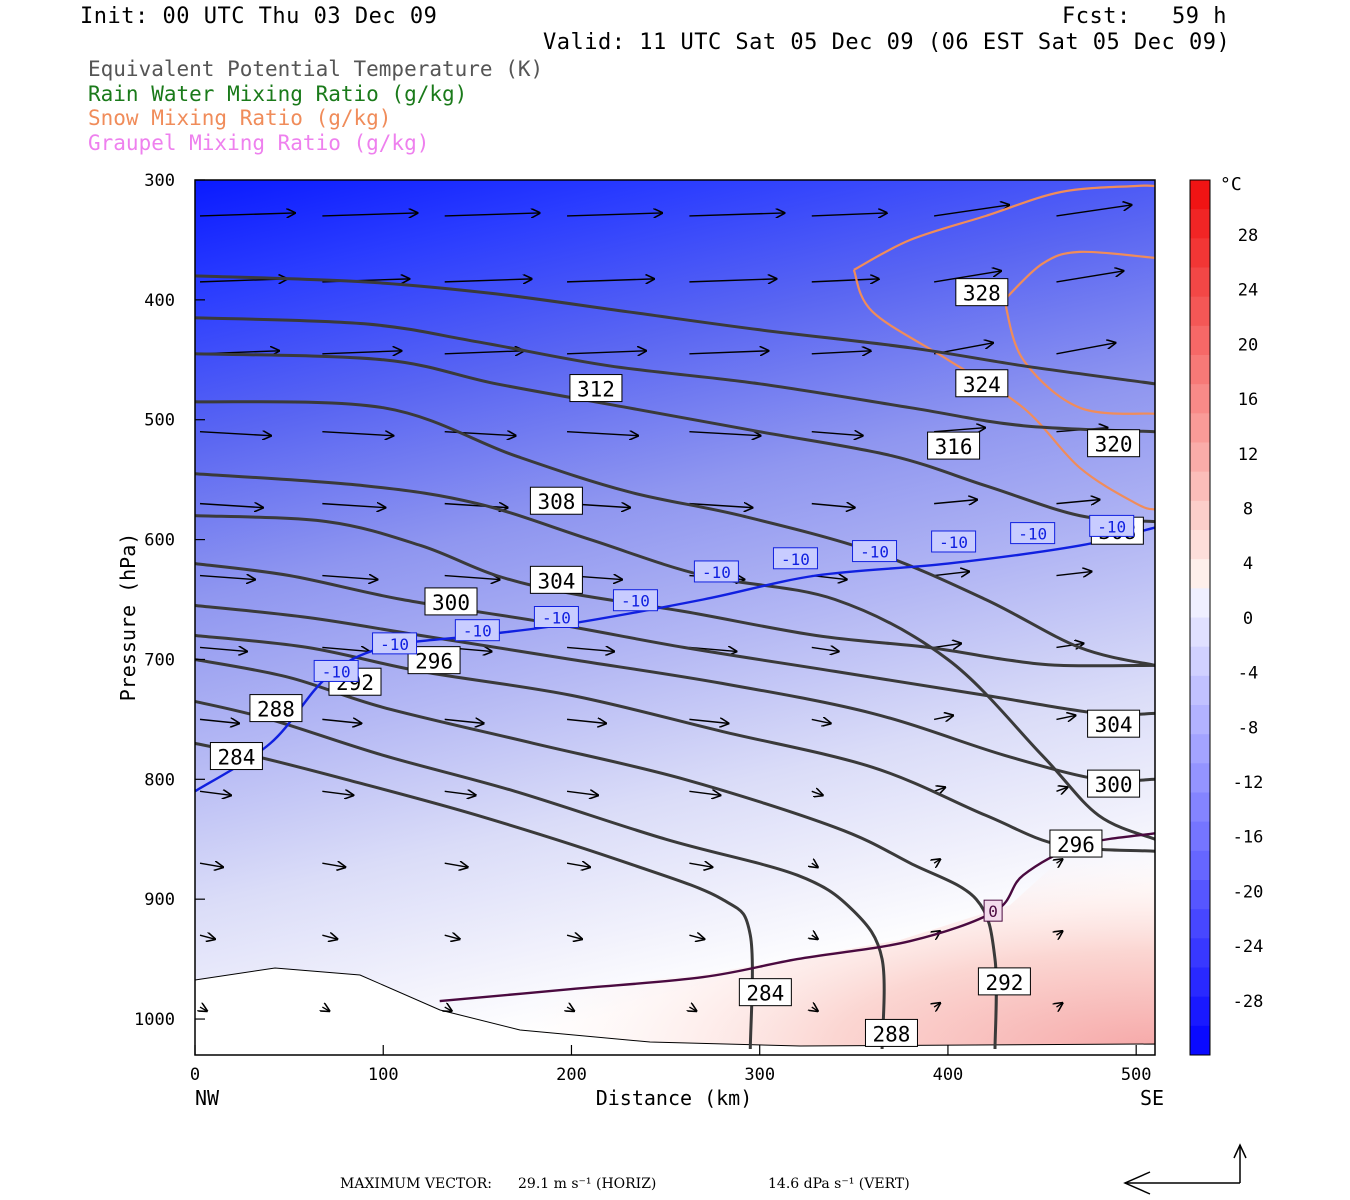  I want to click on y-tick-label: 300, so click(159, 181).